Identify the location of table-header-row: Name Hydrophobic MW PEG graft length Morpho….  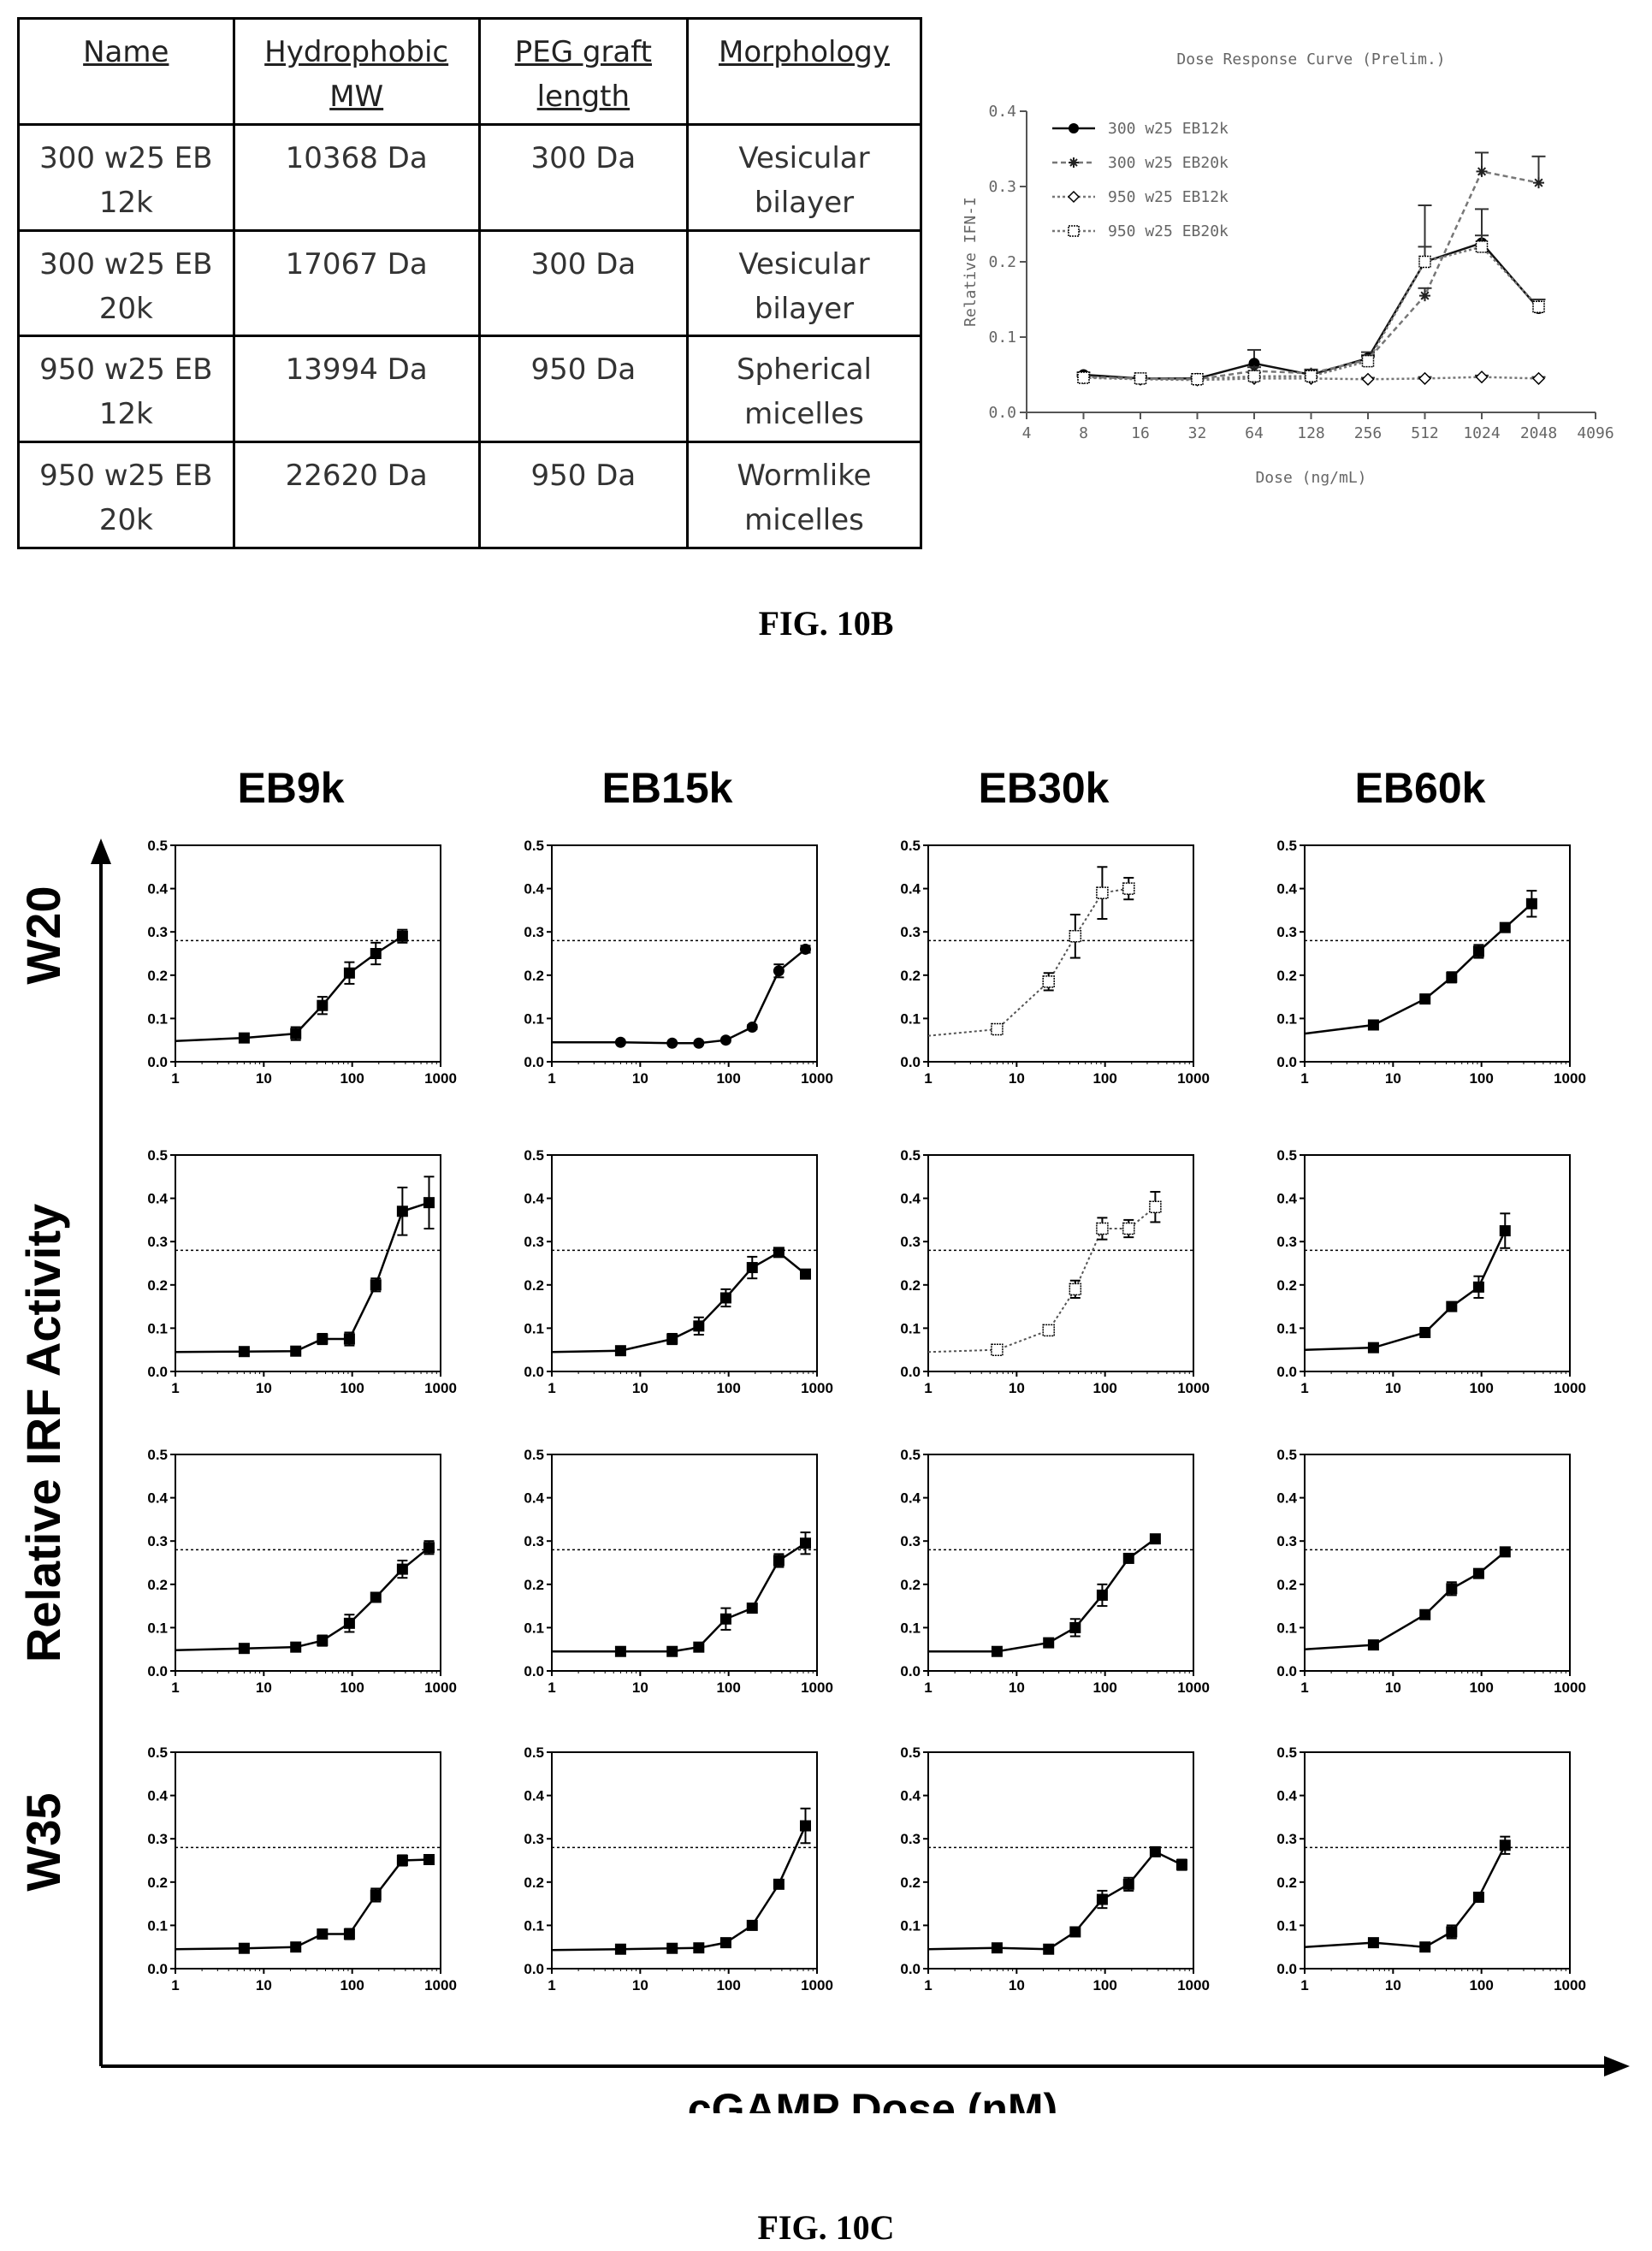
(470, 71).